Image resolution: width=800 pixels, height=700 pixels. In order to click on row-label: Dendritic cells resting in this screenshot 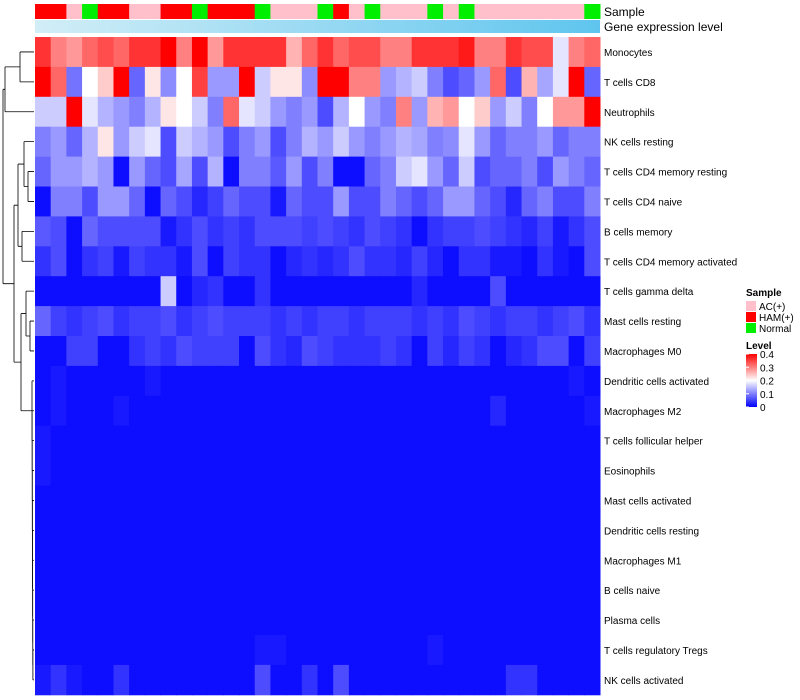, I will do `click(651, 531)`.